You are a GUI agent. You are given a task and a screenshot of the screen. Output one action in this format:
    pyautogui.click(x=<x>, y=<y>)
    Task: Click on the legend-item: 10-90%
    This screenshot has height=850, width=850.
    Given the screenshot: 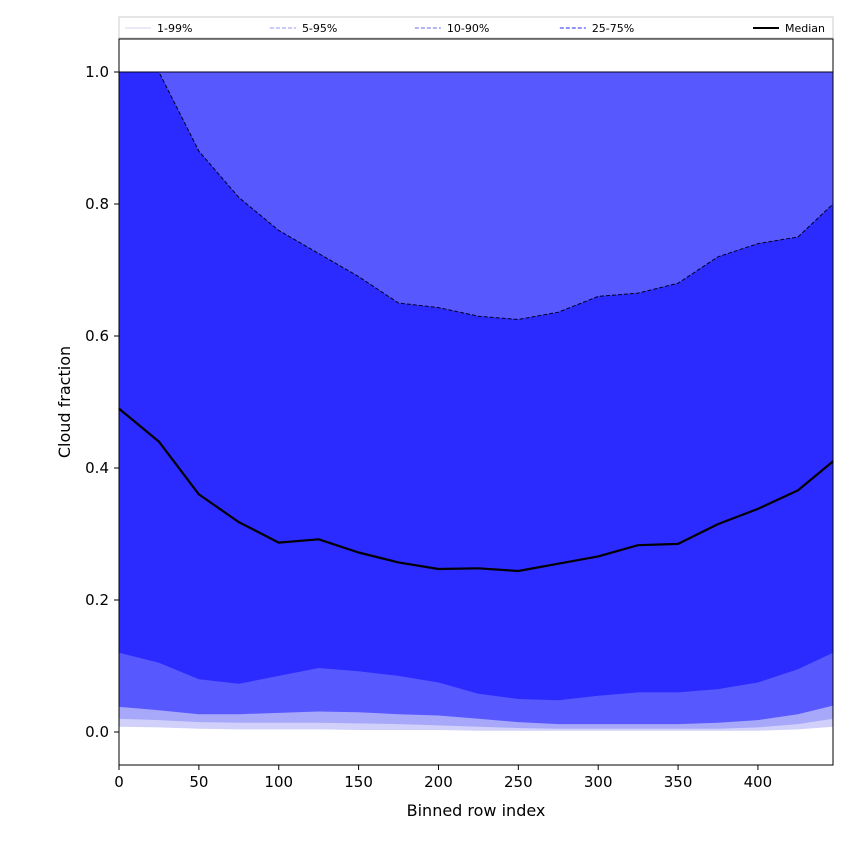 What is the action you would take?
    pyautogui.click(x=451, y=28)
    